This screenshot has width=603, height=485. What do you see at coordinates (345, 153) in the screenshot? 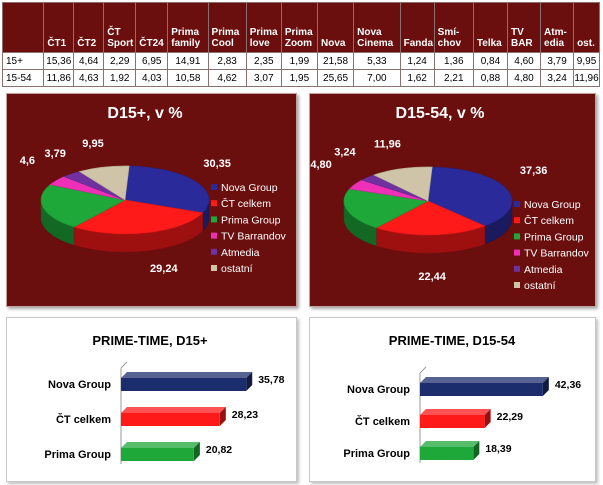
I see `data-label: 3,24` at bounding box center [345, 153].